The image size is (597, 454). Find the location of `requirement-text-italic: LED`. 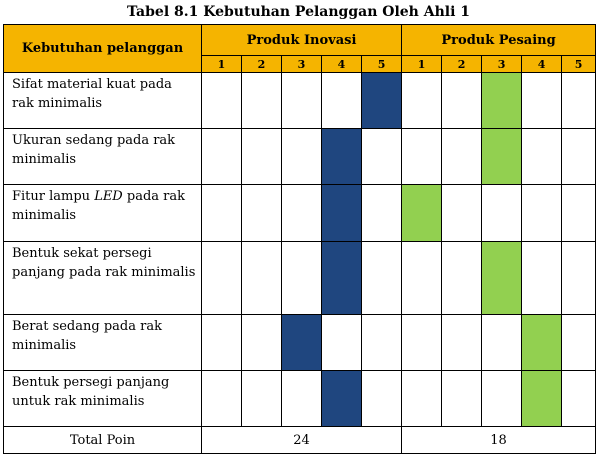

requirement-text-italic: LED is located at coordinates (108, 196).